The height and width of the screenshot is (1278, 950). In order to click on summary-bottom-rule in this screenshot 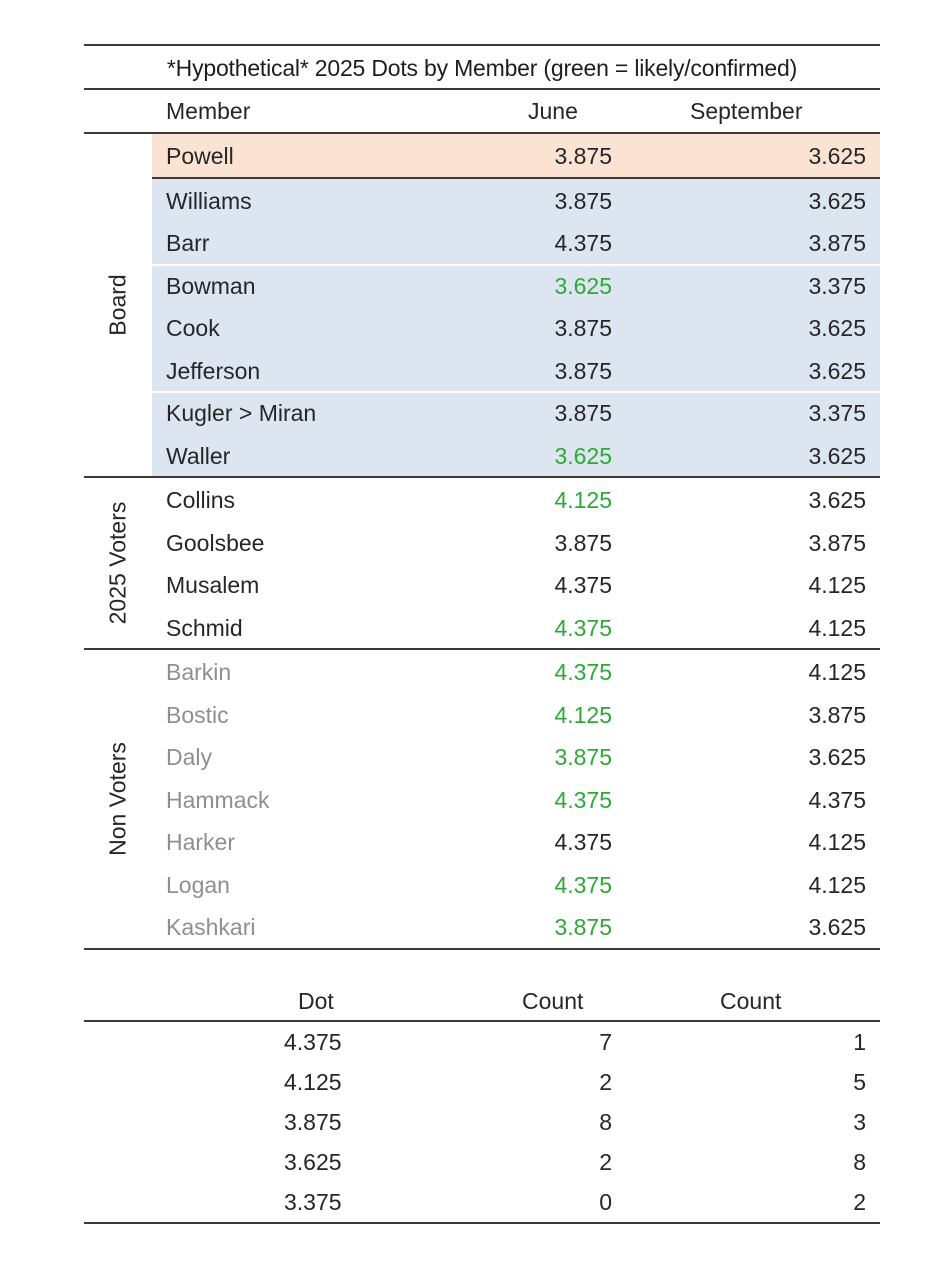, I will do `click(482, 1223)`.